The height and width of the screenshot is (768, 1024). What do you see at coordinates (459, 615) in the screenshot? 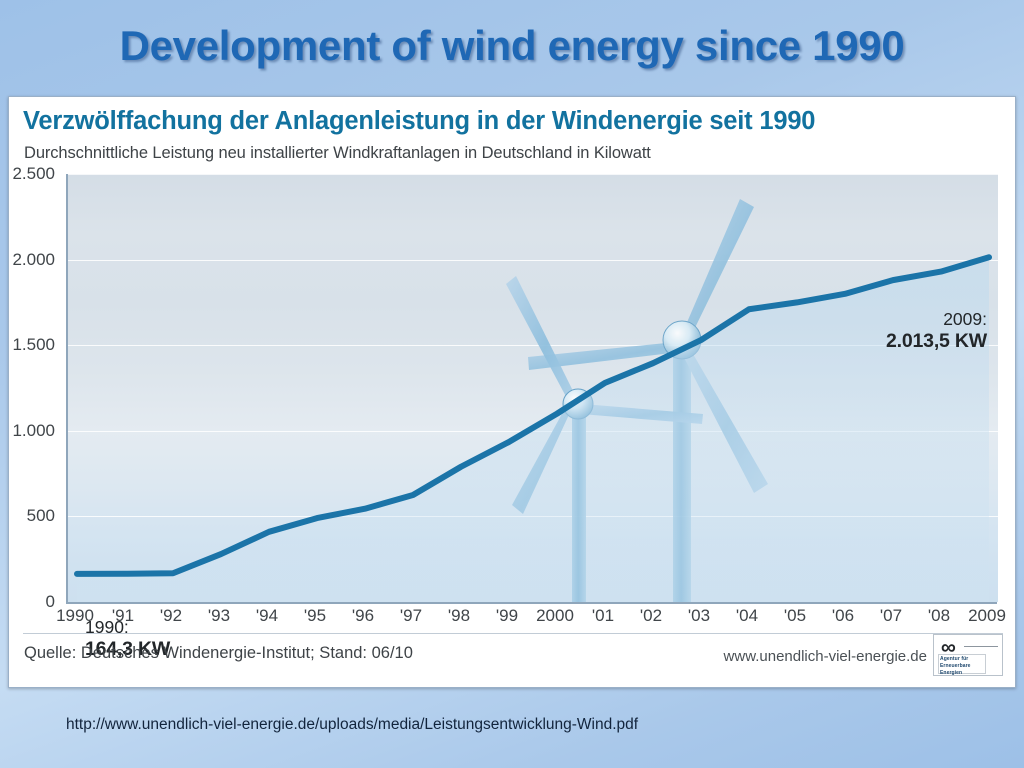
I see `x-axis-tick-label: '98` at bounding box center [459, 615].